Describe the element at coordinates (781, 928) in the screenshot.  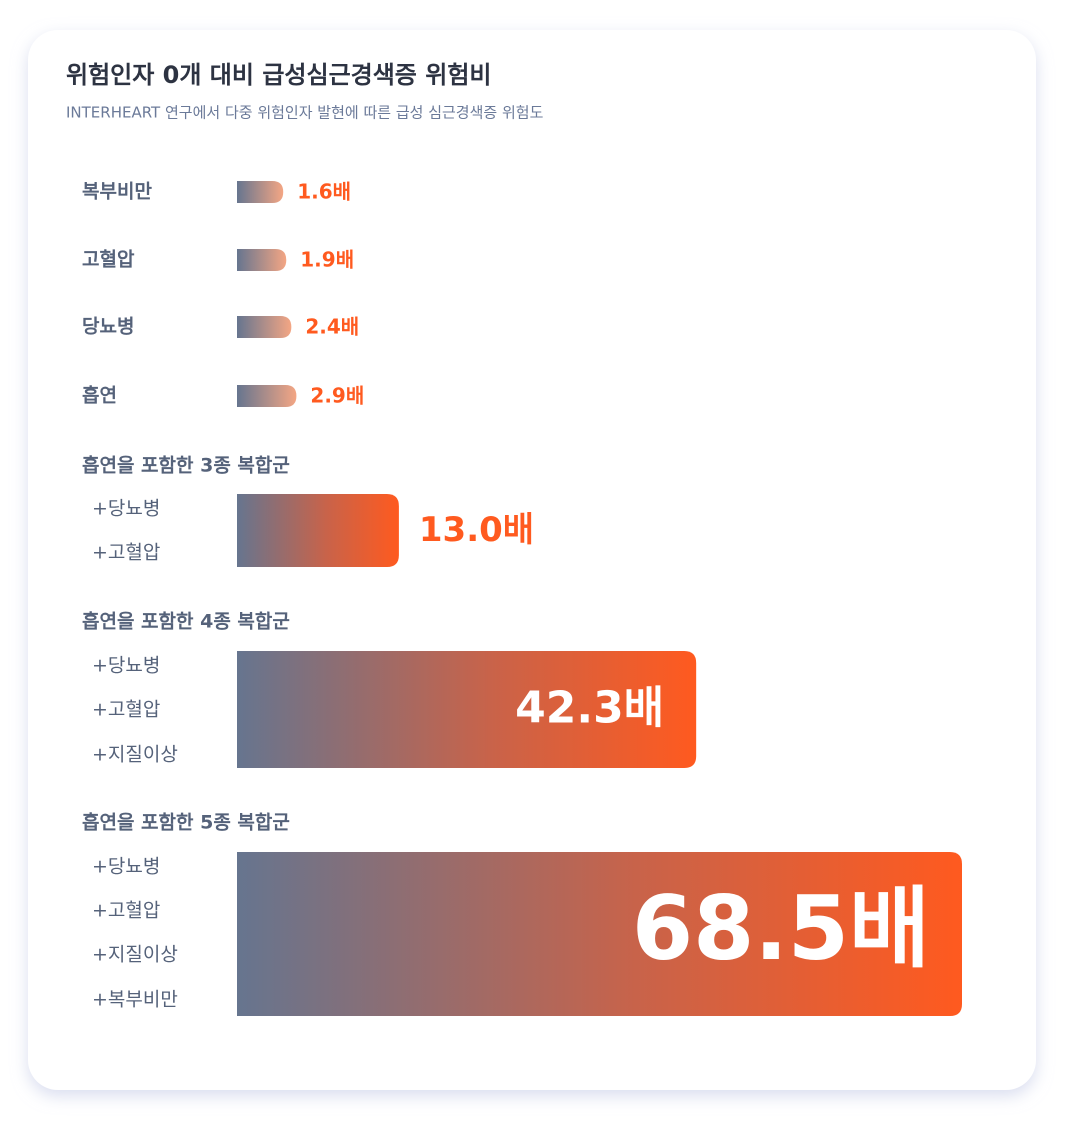
I see `value-label: 68.5배` at that location.